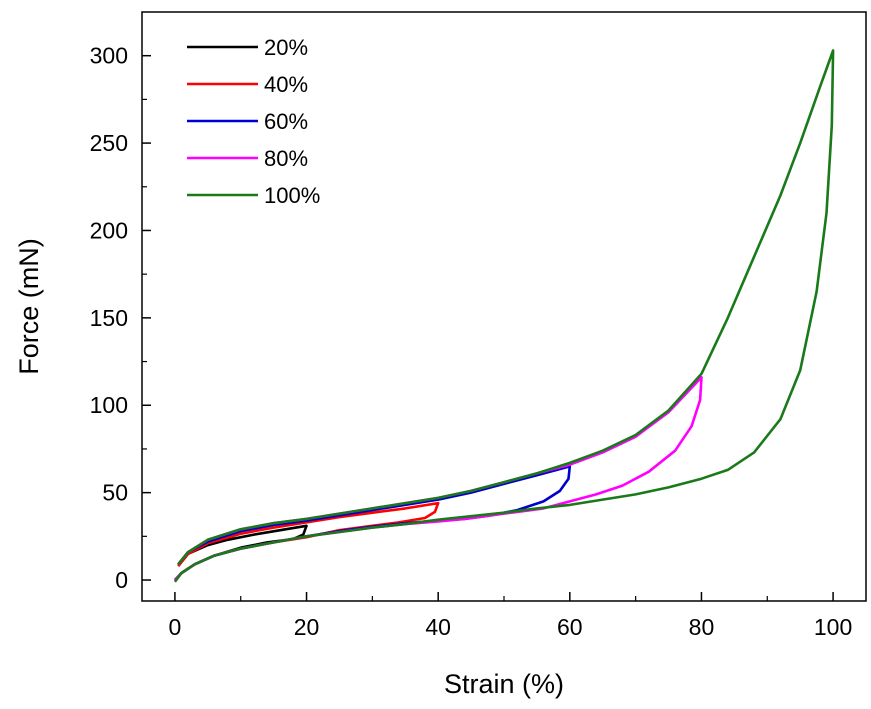  I want to click on x-tick-label: 0, so click(175, 627).